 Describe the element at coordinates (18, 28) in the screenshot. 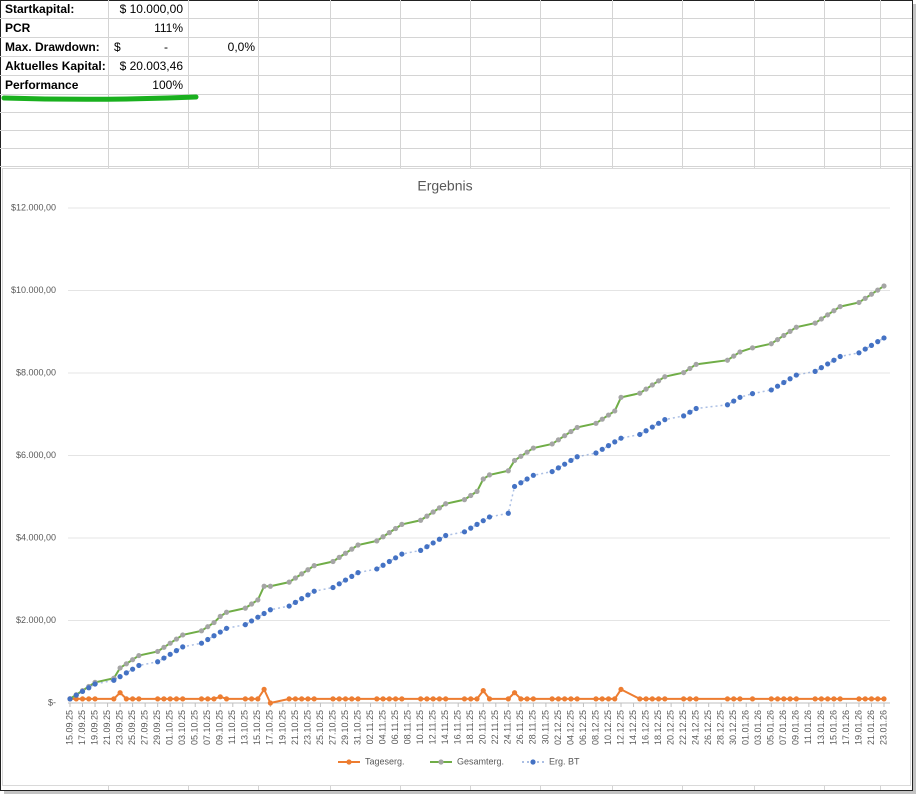

I see `cell-label: PCR` at that location.